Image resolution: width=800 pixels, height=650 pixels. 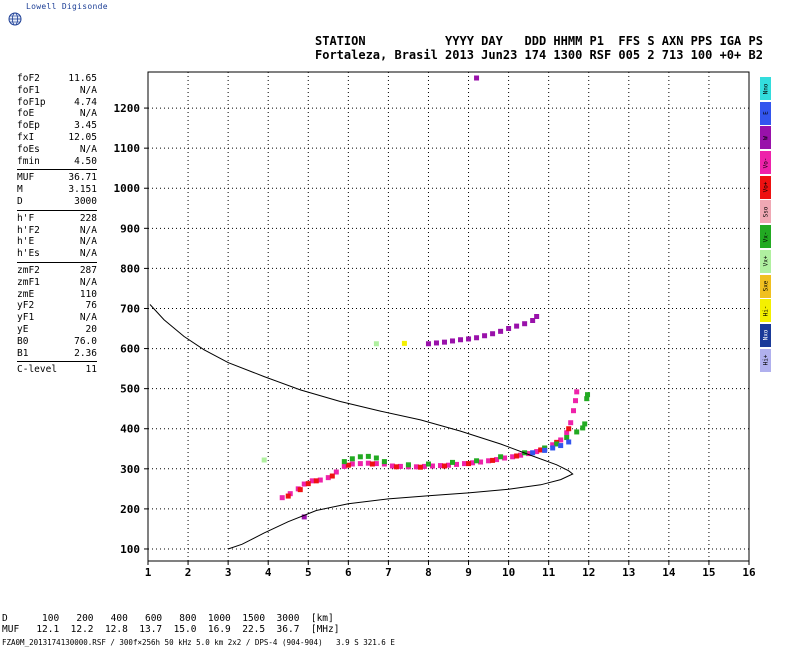 I want to click on param-row: h'F2 N/A, so click(x=57, y=231).